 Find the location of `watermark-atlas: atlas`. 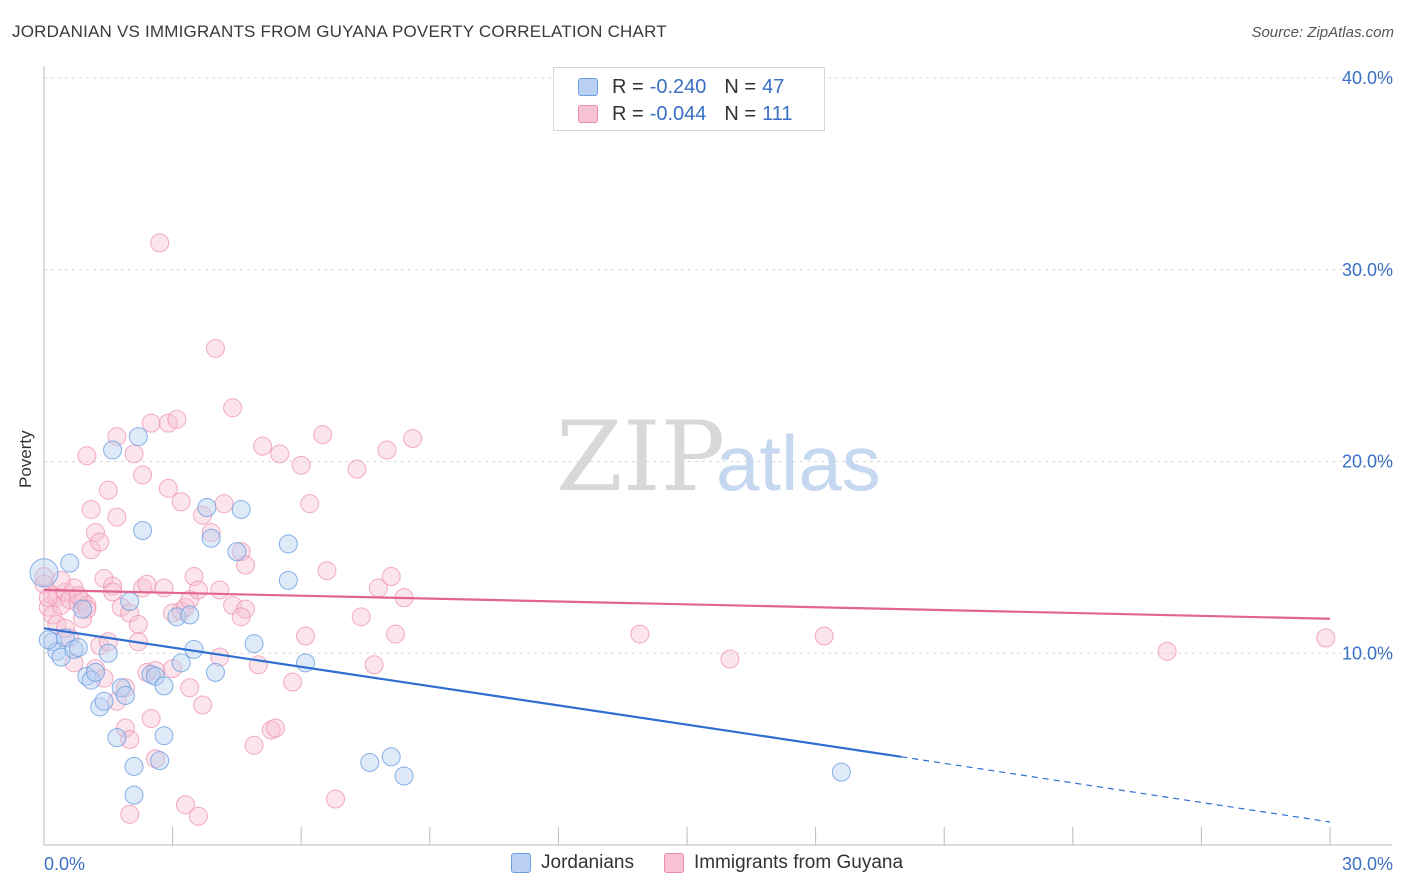

watermark-atlas: atlas is located at coordinates (798, 463).